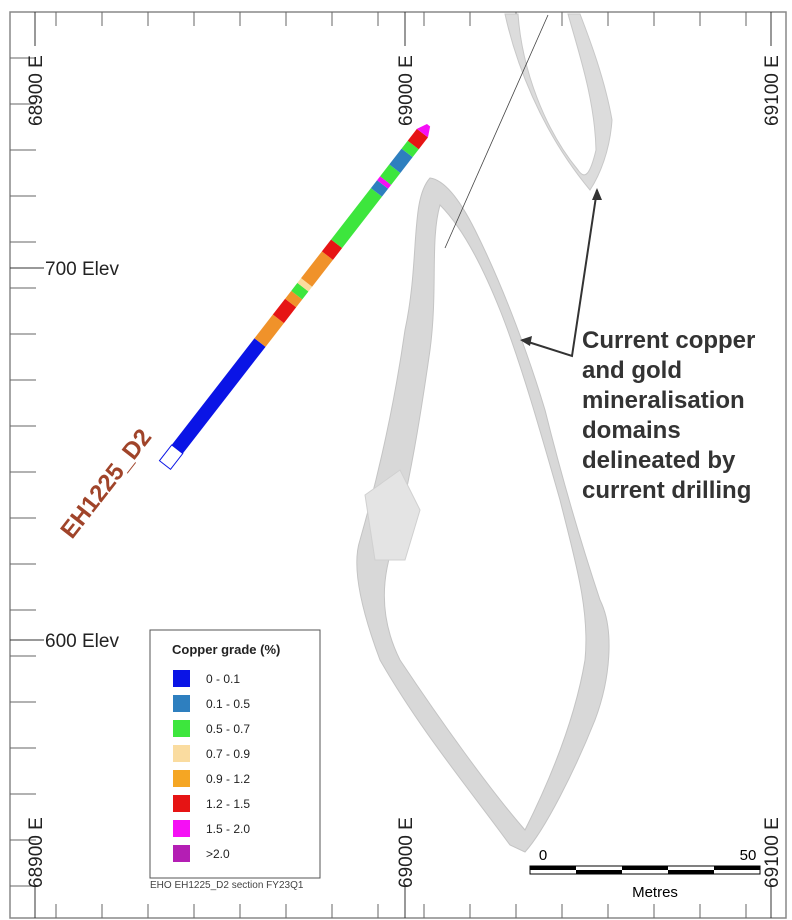 Image resolution: width=792 pixels, height=920 pixels. Describe the element at coordinates (227, 885) in the screenshot. I see `caption: EHO EH1225_D2 section FY23Q1` at that location.